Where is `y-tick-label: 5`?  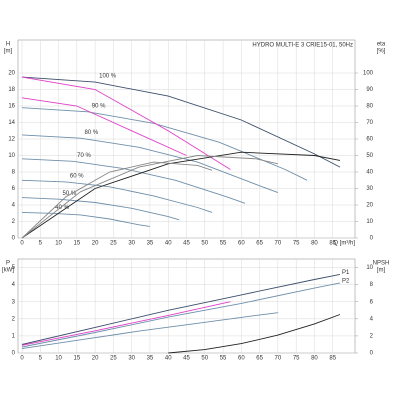 y-tick-label: 5 is located at coordinates (14, 268).